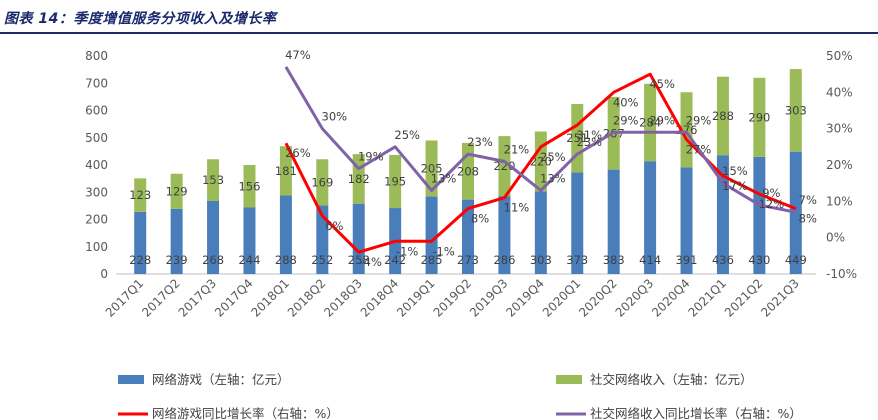 Image resolution: width=878 pixels, height=420 pixels. Describe the element at coordinates (322, 260) in the screenshot. I see `games-value-label: 252` at that location.